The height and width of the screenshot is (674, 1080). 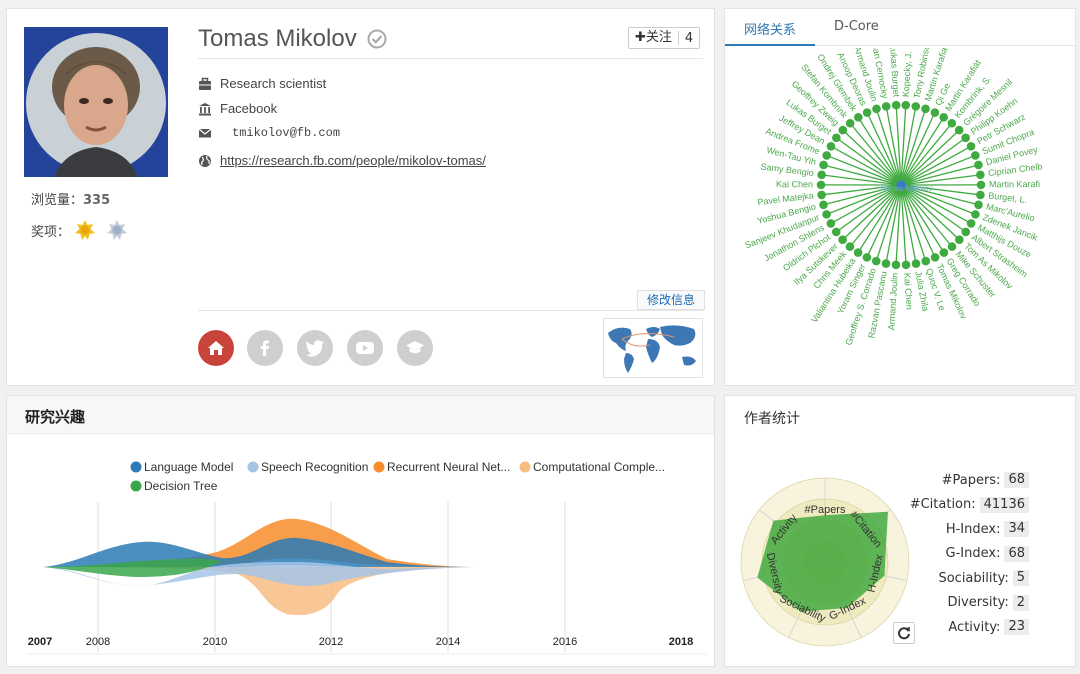 What do you see at coordinates (117, 230) in the screenshot?
I see `silver-award-icon` at bounding box center [117, 230].